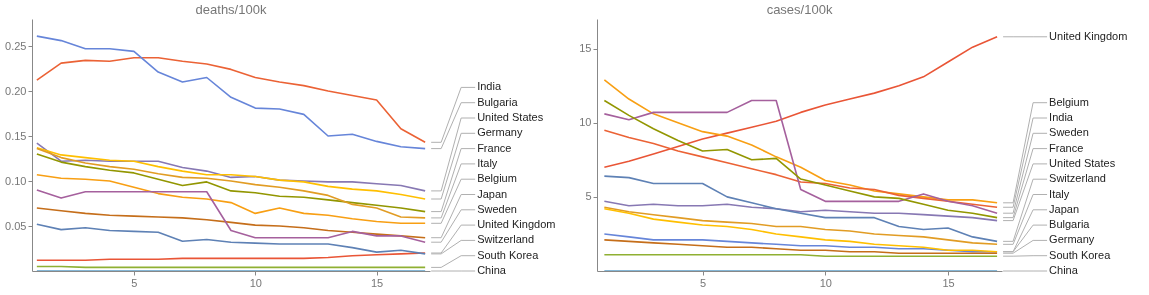  I want to click on y-tick-label: 0.10, so click(16, 180).